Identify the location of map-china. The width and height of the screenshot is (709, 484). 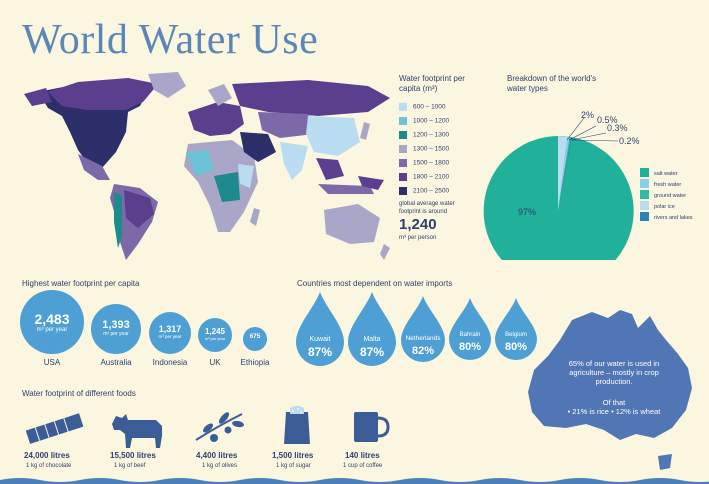
(333, 136).